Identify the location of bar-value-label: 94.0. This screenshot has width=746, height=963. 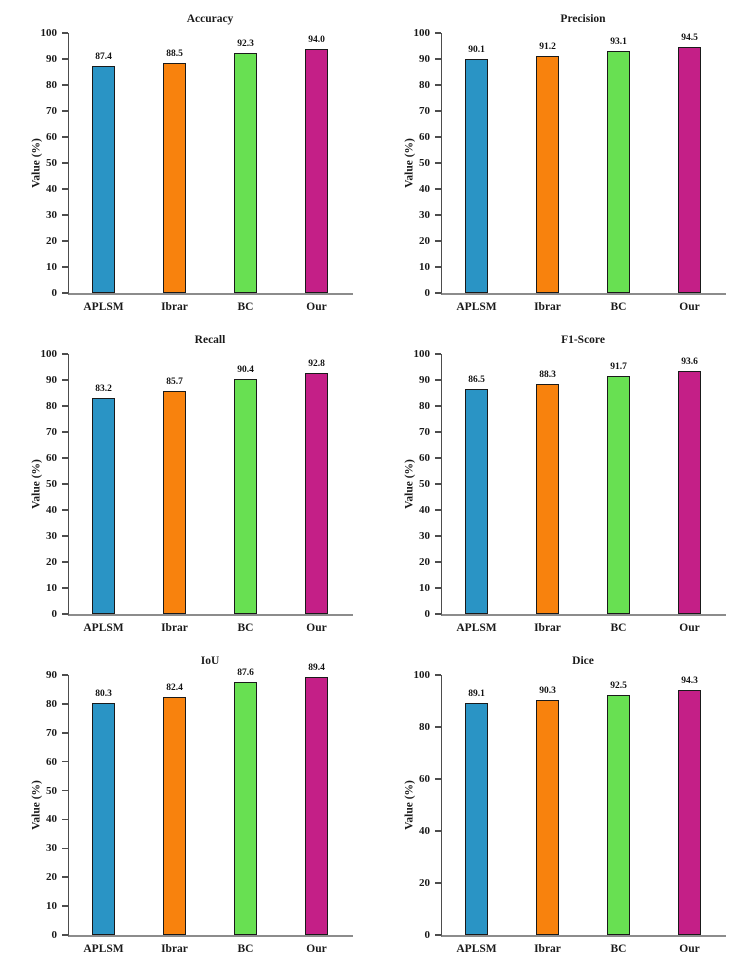
(316, 39).